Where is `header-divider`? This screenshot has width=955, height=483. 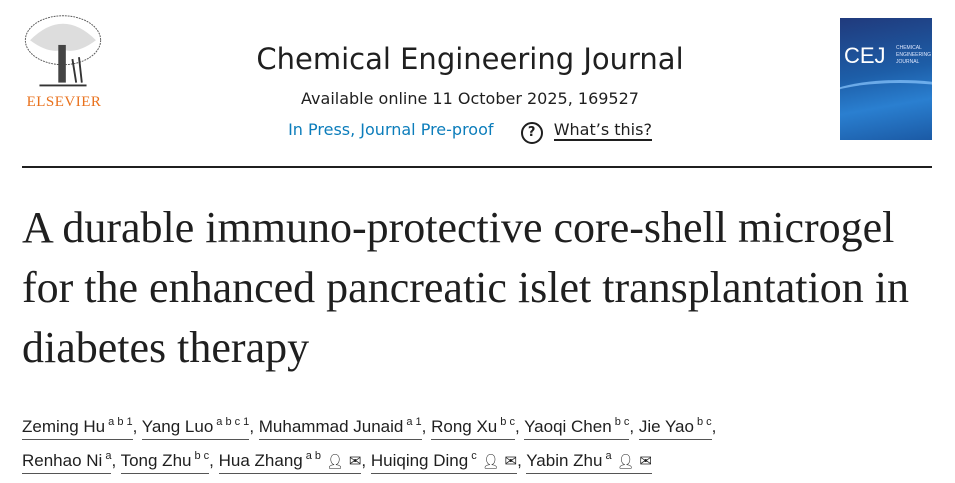
header-divider is located at coordinates (477, 167).